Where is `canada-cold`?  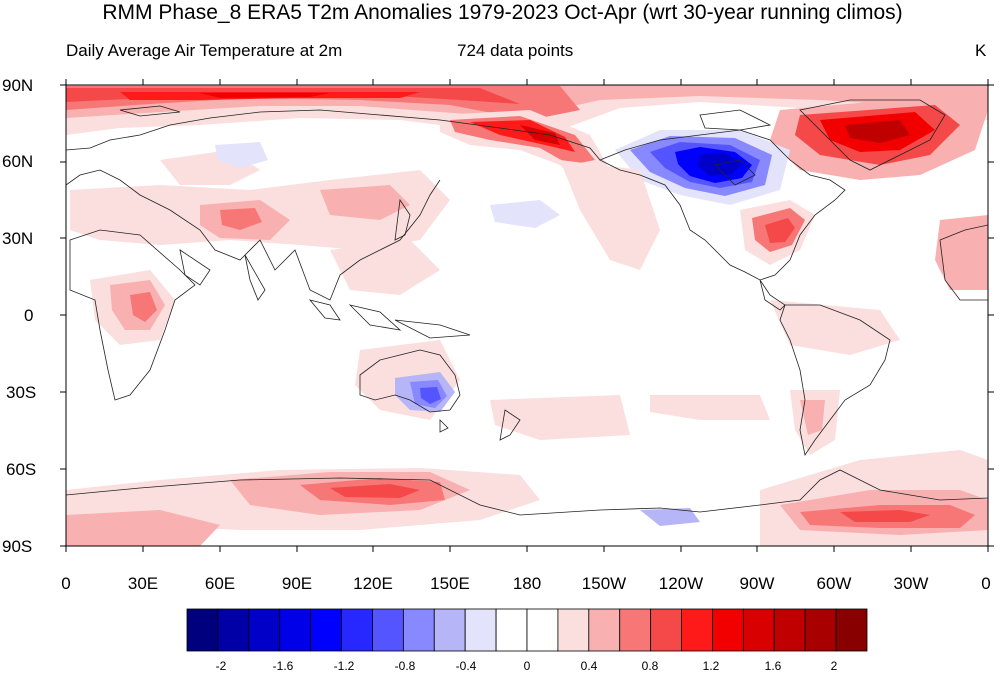 canada-cold is located at coordinates (702, 167).